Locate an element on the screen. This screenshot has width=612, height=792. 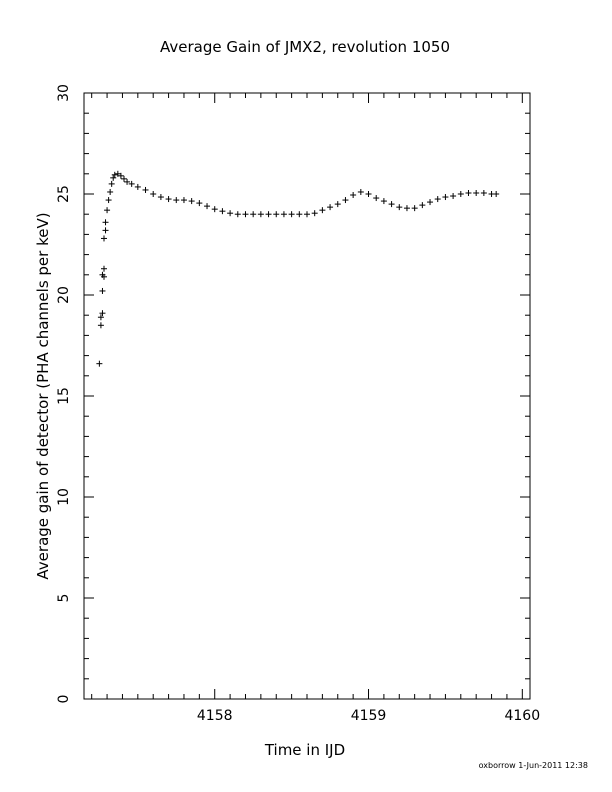
y-tick-label: 5 is located at coordinates (64, 598).